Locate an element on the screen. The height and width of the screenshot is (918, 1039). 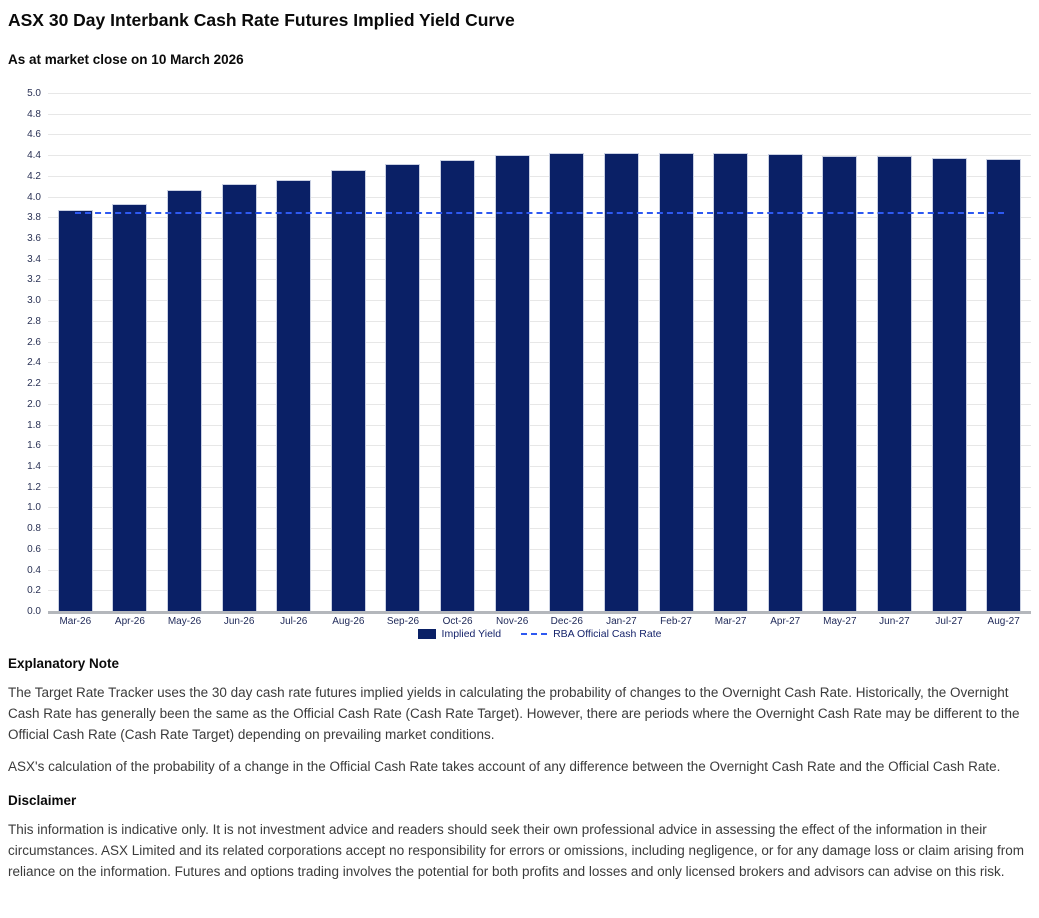
chart-legend: Implied Yield RBA Official Cash Rate is located at coordinates (539, 634).